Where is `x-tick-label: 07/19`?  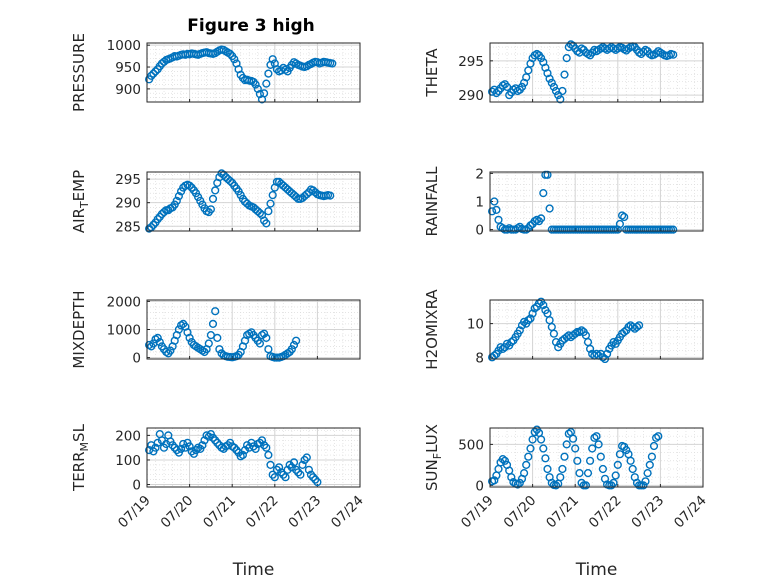
x-tick-label: 07/19 is located at coordinates (477, 512).